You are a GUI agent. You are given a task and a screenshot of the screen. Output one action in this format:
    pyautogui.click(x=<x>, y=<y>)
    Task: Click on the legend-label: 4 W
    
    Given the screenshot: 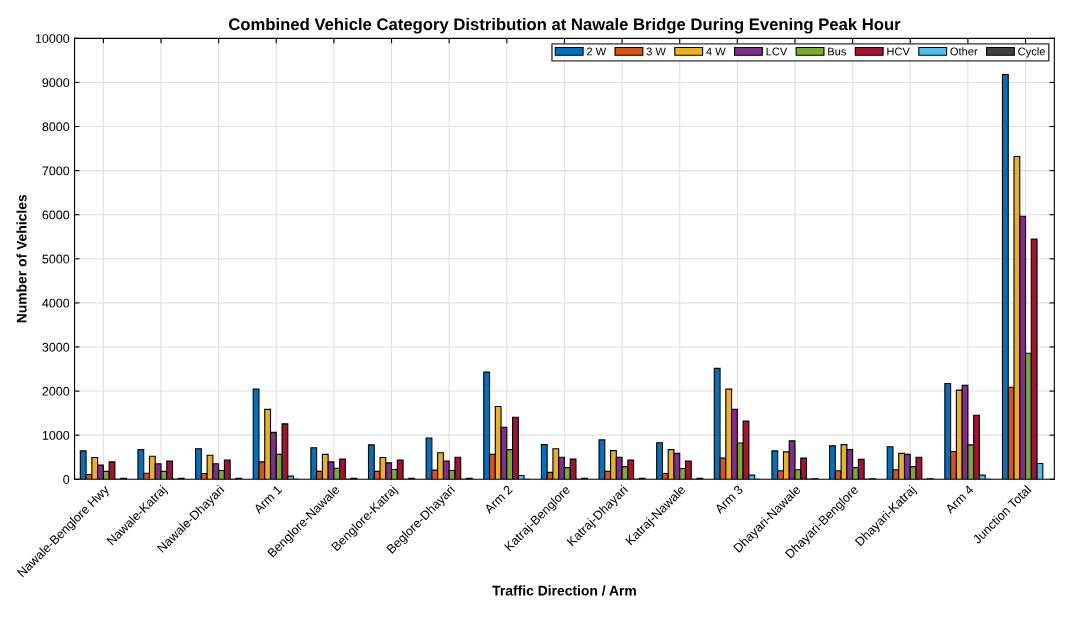 What is the action you would take?
    pyautogui.click(x=716, y=51)
    